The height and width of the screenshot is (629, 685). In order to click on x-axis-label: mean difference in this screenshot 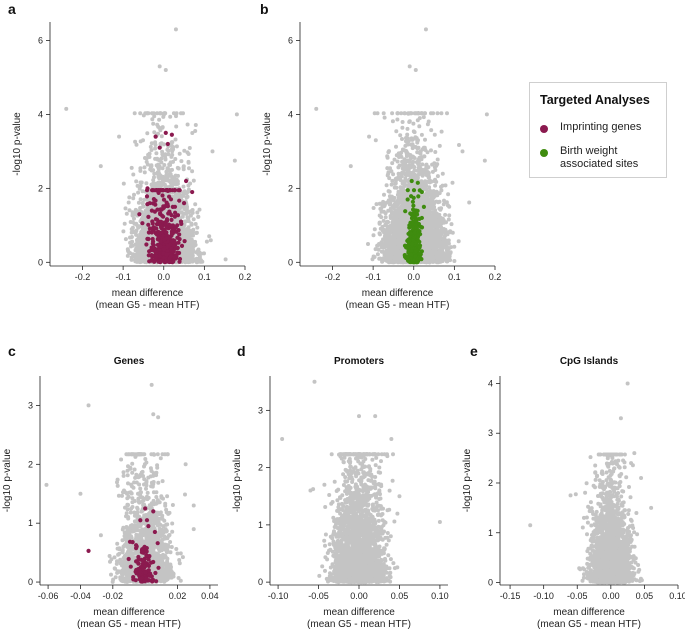, I will do `click(148, 293)`.